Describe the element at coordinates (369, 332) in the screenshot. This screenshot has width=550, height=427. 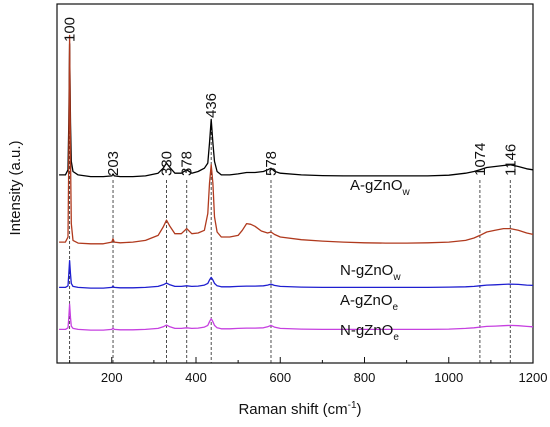
I see `series-label: N-gZnOe` at that location.